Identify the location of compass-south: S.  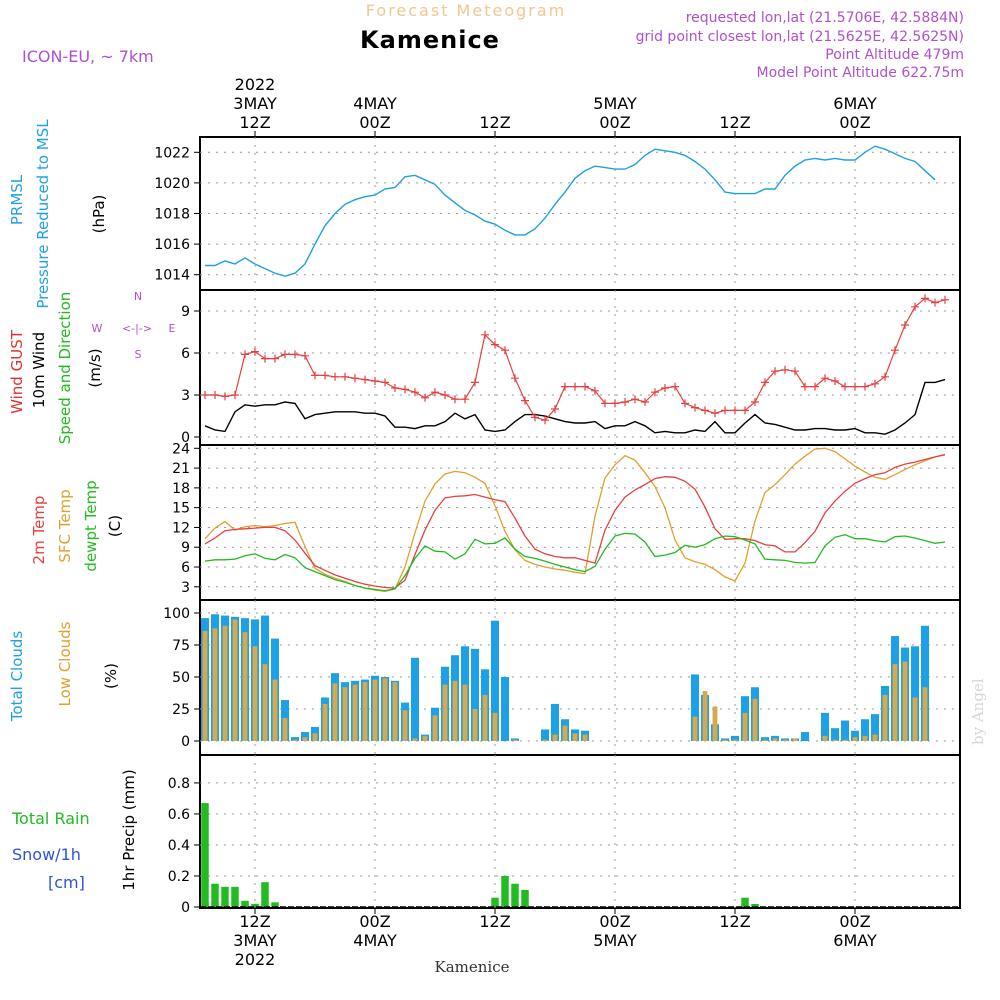
(138, 354).